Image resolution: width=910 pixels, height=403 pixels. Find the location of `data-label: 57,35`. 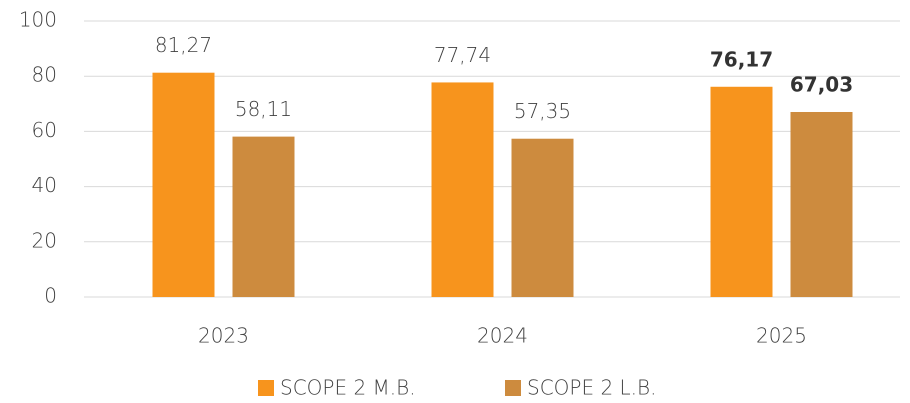

data-label: 57,35 is located at coordinates (542, 111).